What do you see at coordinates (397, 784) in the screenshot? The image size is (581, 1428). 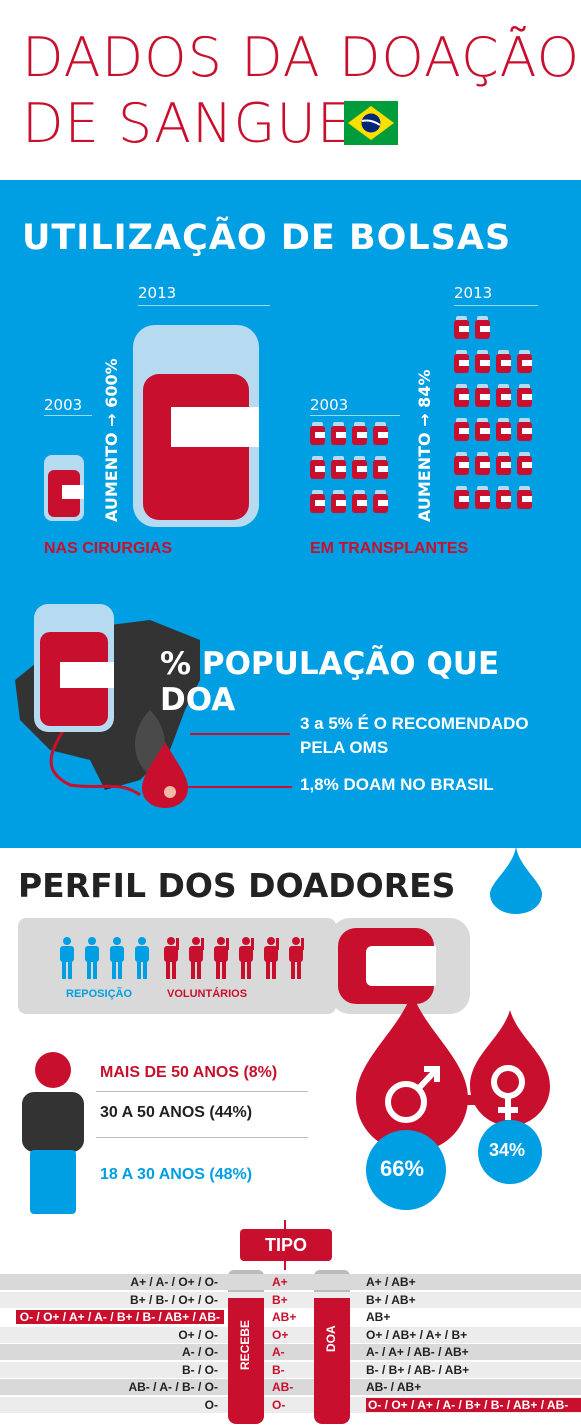 I see `brazil-donor-text: 1,8% DOAM NO BRASIL` at bounding box center [397, 784].